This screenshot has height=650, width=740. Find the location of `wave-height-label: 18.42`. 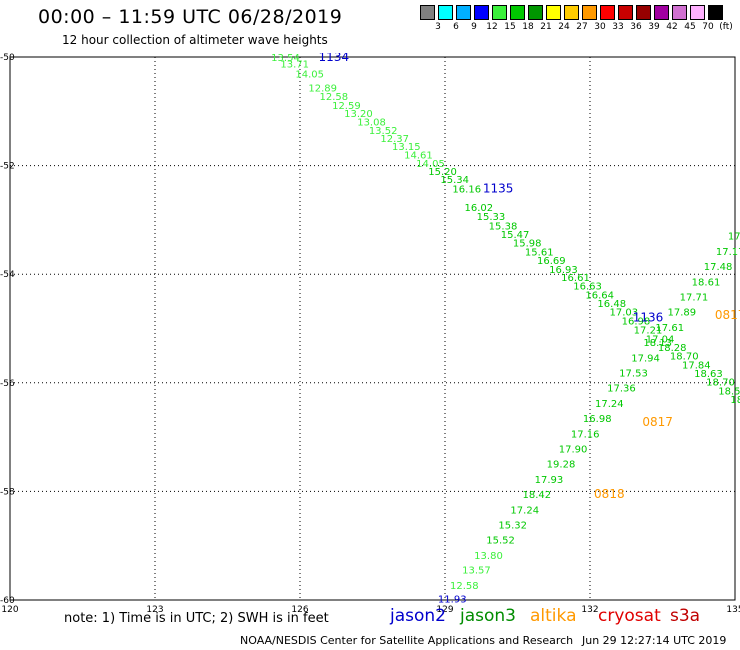

wave-height-label: 18.42 is located at coordinates (537, 495).